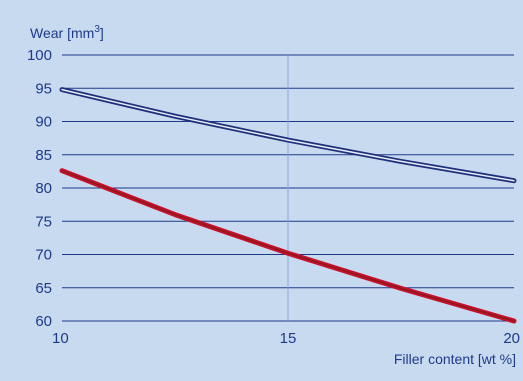 The width and height of the screenshot is (523, 381). Describe the element at coordinates (62, 33) in the screenshot. I see `y-axis-label-prefix: Wear [mm` at that location.